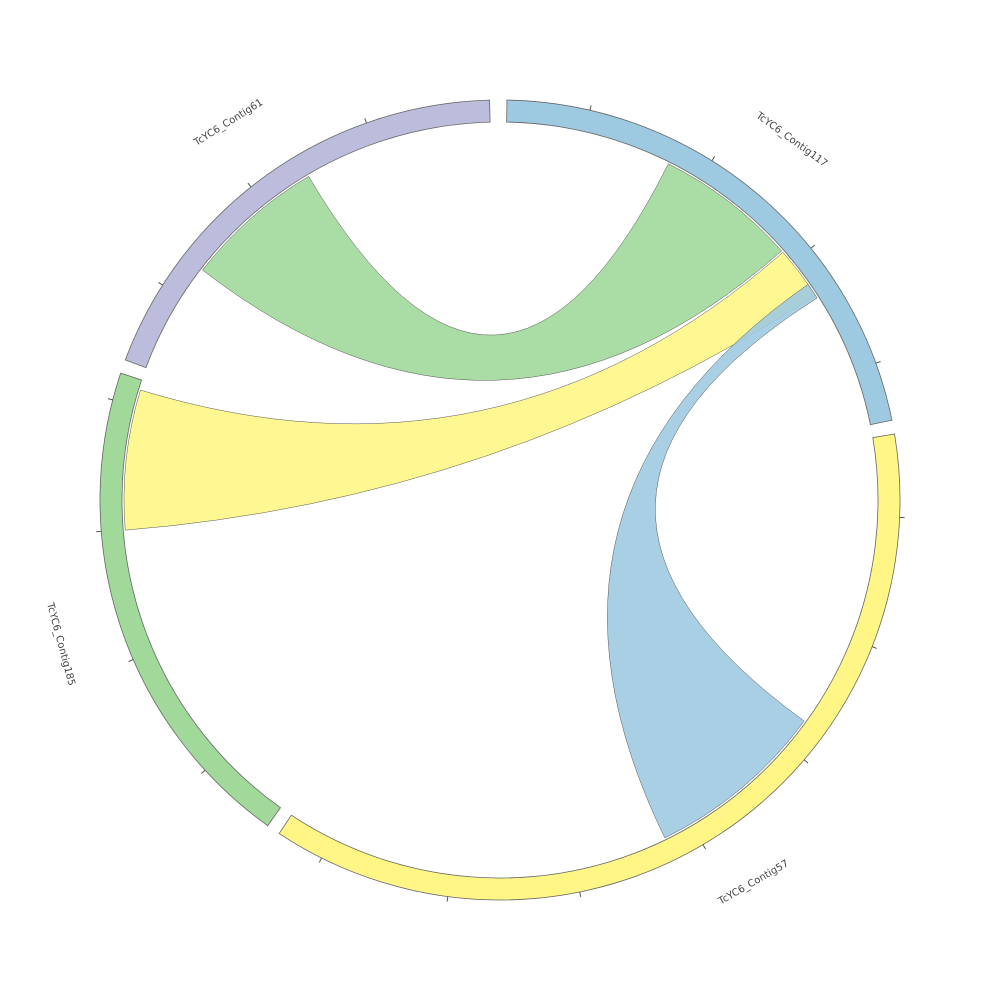  I want to click on segment-label: TcYC6_Contig117, so click(791, 140).